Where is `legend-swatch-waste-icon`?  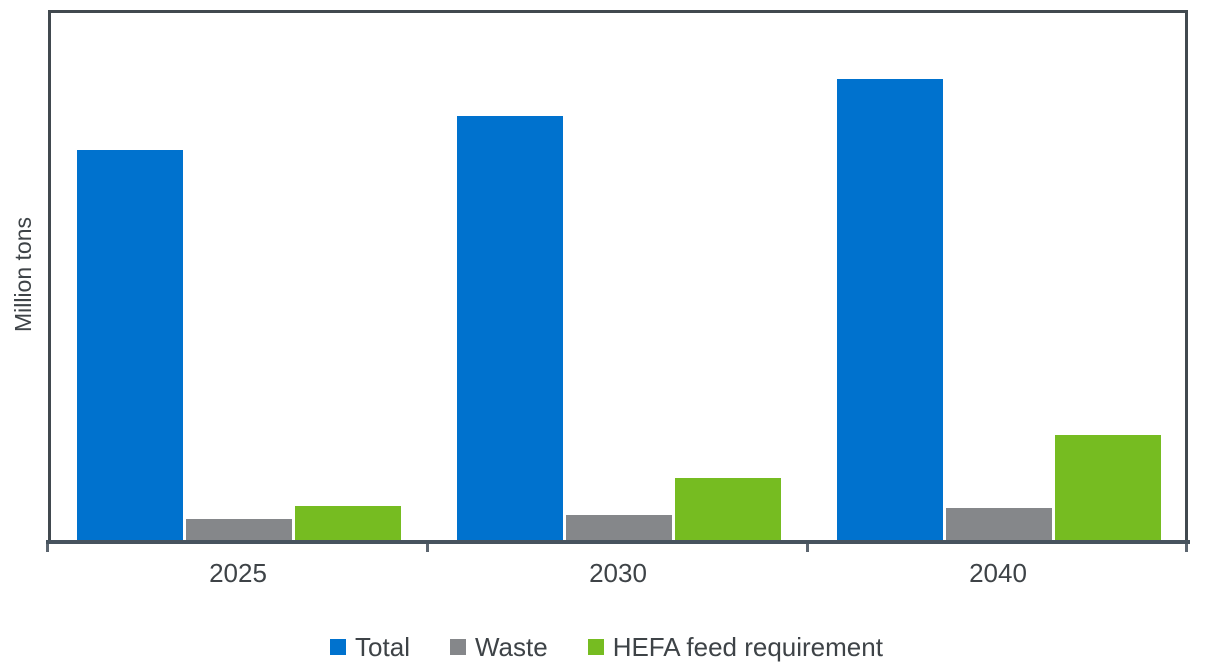
legend-swatch-waste-icon is located at coordinates (457, 647).